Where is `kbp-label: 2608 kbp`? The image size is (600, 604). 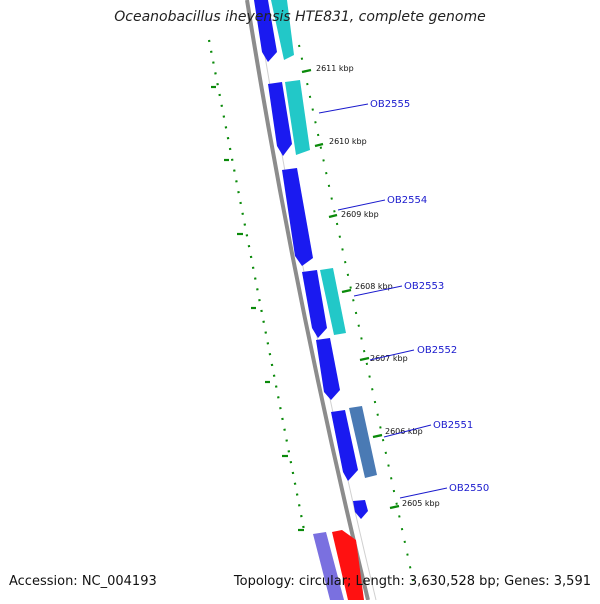 kbp-label: 2608 kbp is located at coordinates (374, 286).